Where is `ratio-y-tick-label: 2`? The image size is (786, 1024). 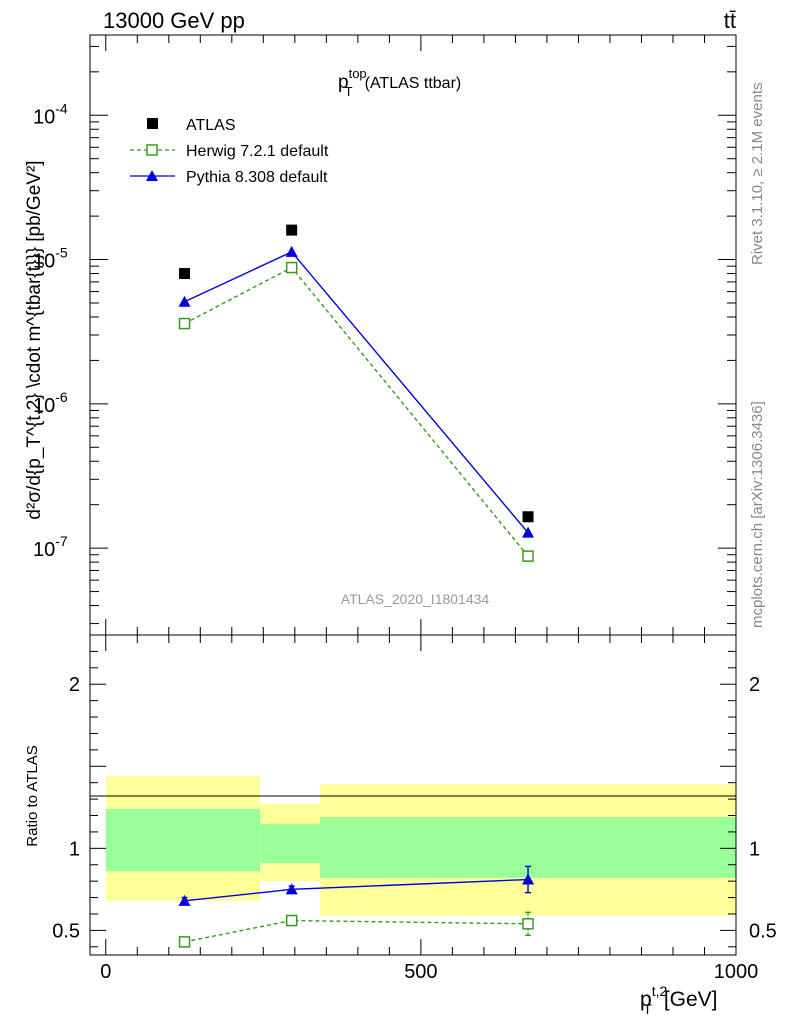 ratio-y-tick-label: 2 is located at coordinates (74, 685).